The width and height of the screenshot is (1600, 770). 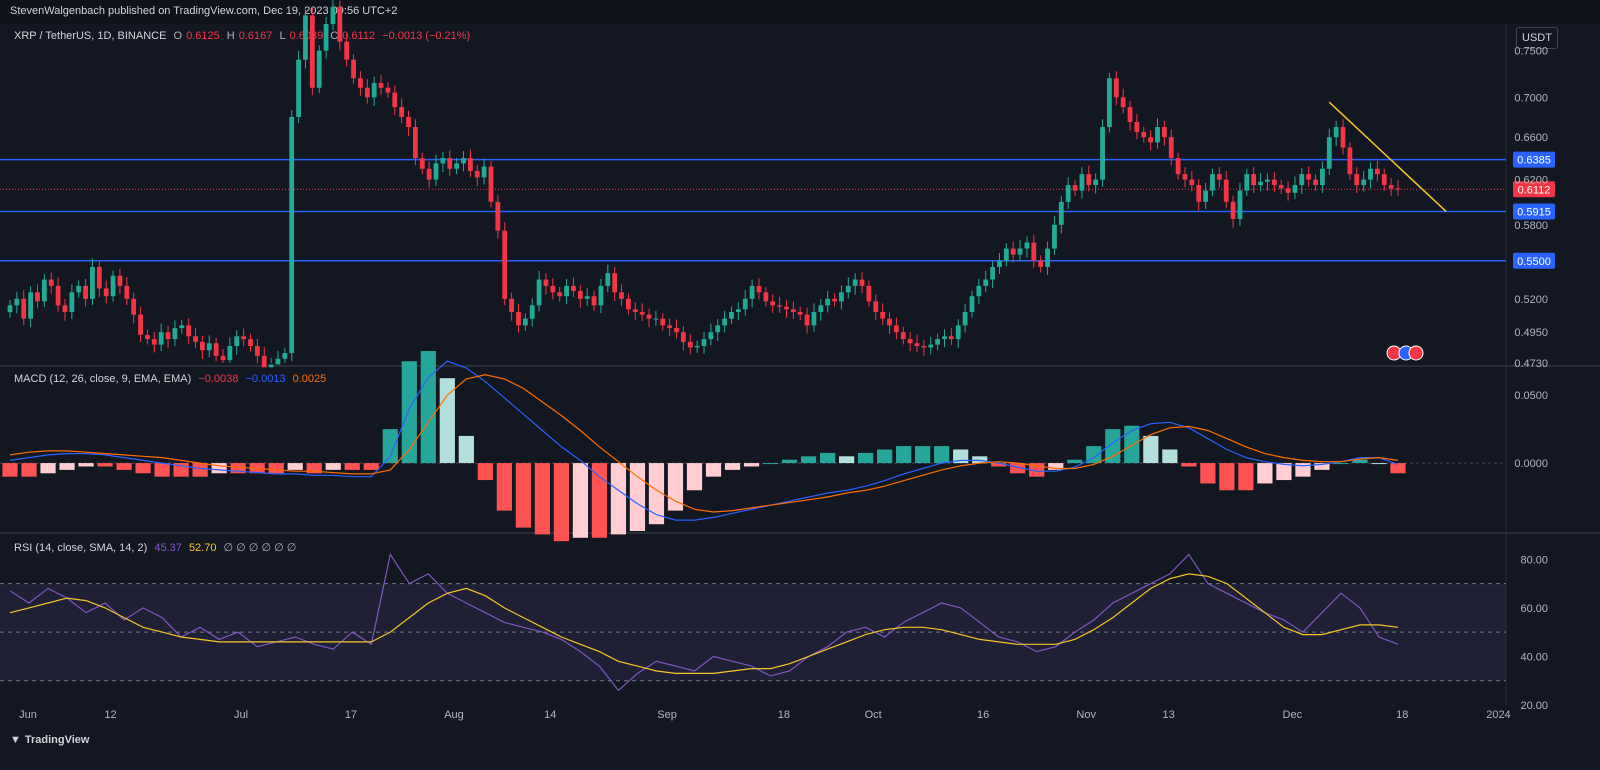 I want to click on currency-button: USDT, so click(x=1537, y=38).